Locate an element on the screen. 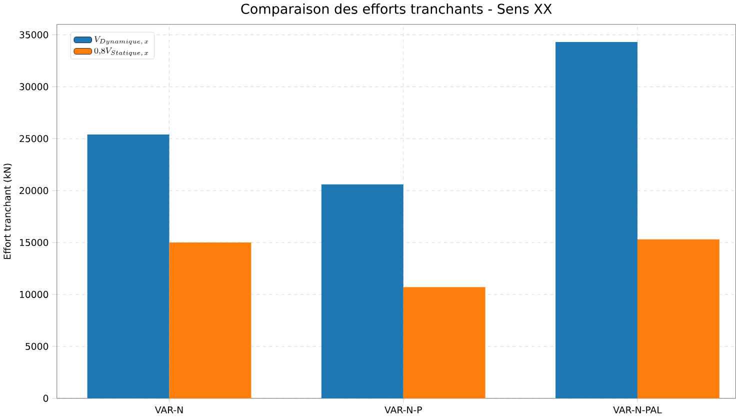 The width and height of the screenshot is (736, 417). legend-label: $0{,}8V_{Statique,\,x}$ is located at coordinates (121, 52).